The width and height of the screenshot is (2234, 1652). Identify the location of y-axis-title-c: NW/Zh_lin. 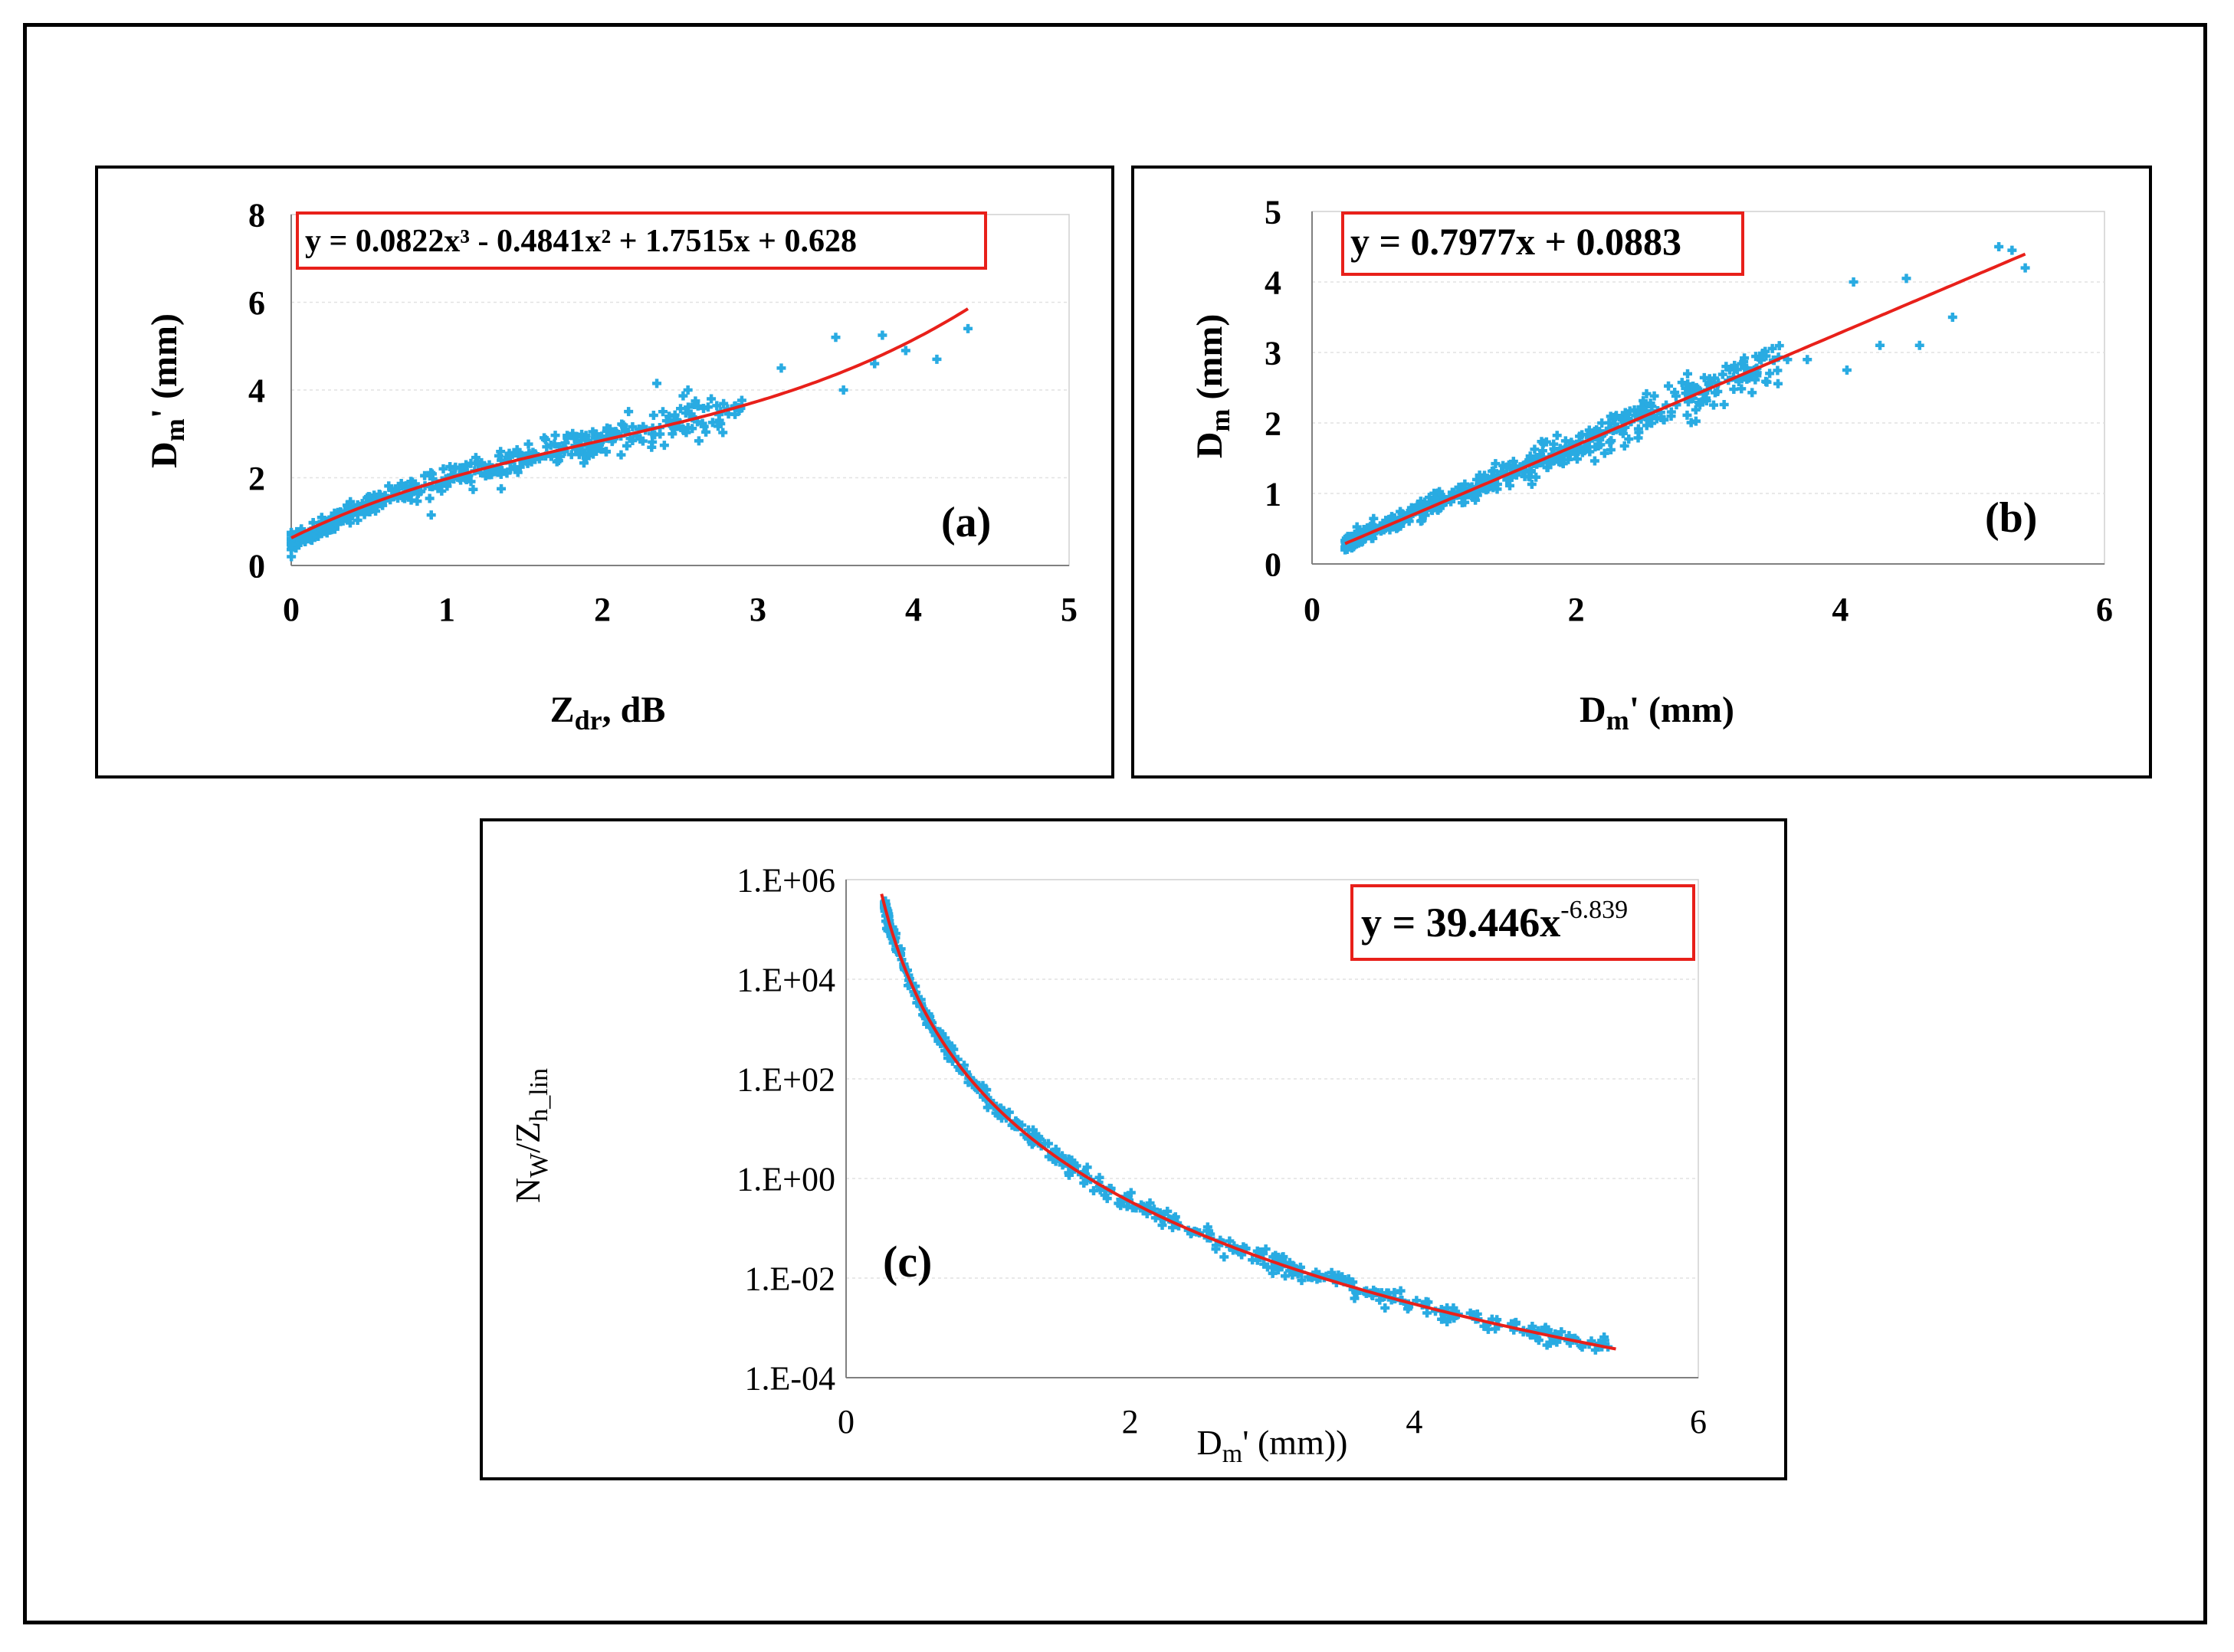
(530, 1135).